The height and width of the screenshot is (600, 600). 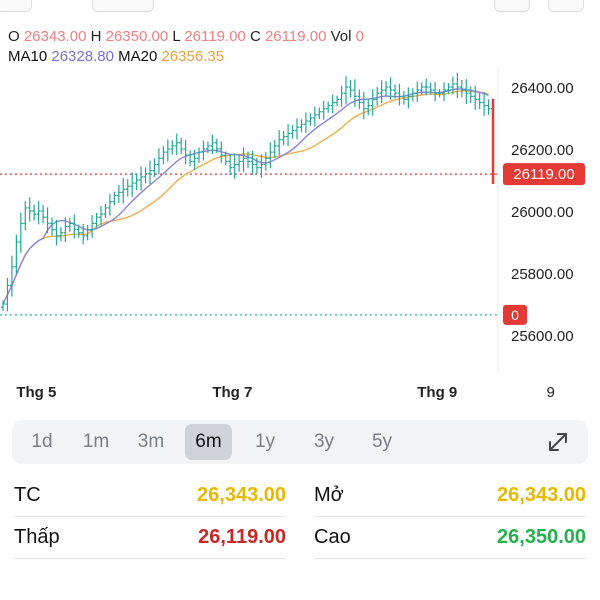 I want to click on top-toolbar, so click(x=300, y=7).